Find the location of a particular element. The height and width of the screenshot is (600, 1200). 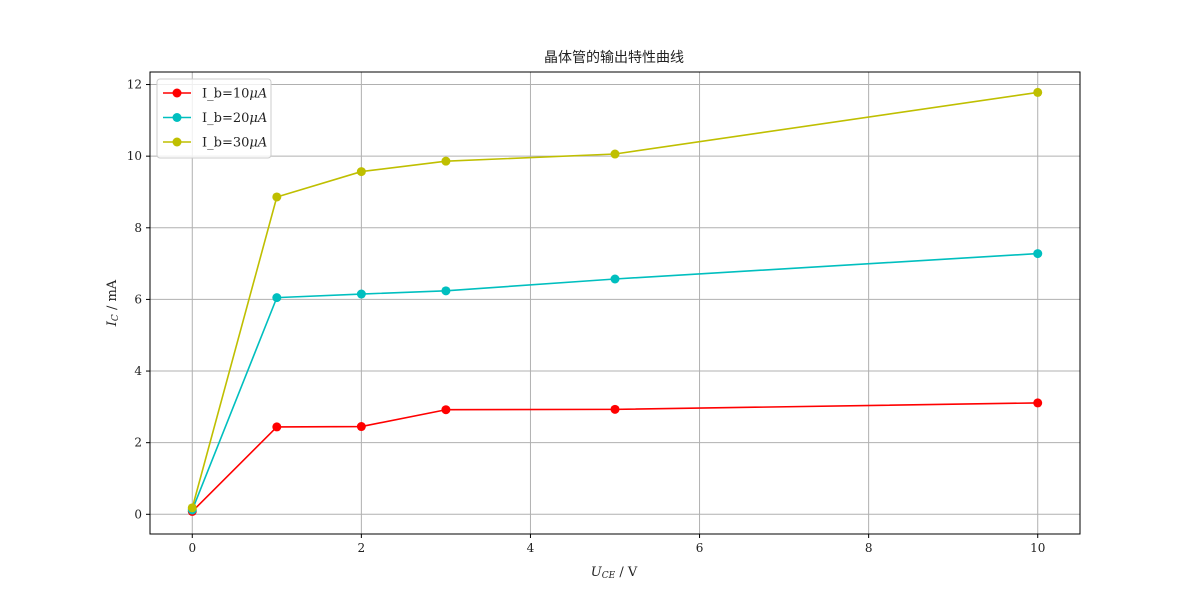

x-tick-label: 8 is located at coordinates (869, 548).